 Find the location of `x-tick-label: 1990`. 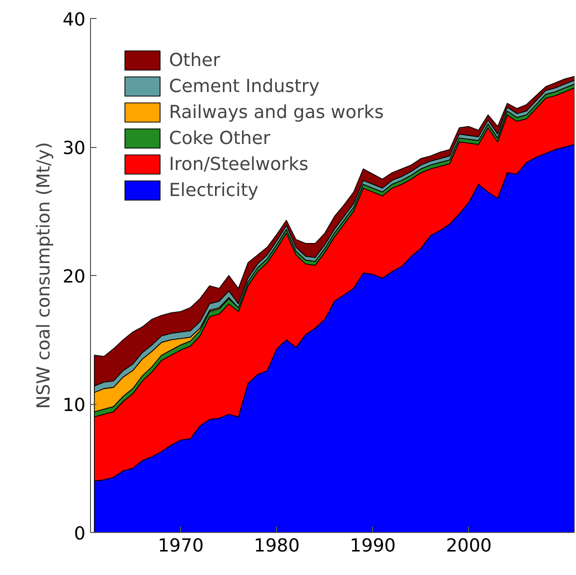

x-tick-label: 1990 is located at coordinates (373, 546).